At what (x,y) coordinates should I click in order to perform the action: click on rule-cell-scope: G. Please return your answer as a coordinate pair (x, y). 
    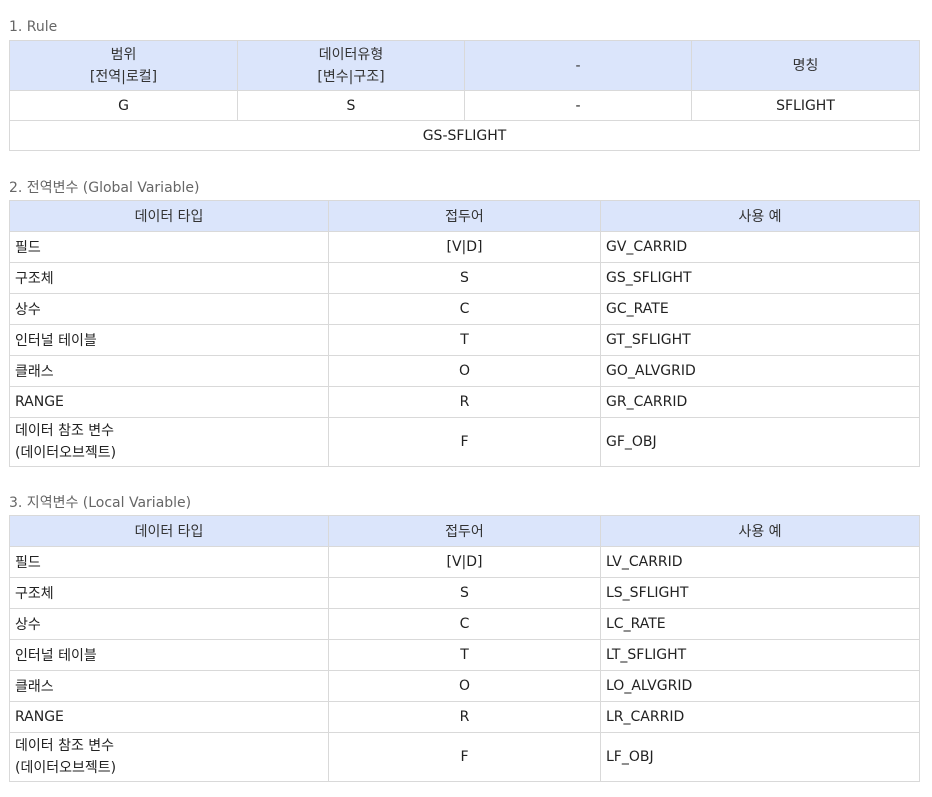
    Looking at the image, I should click on (123, 105).